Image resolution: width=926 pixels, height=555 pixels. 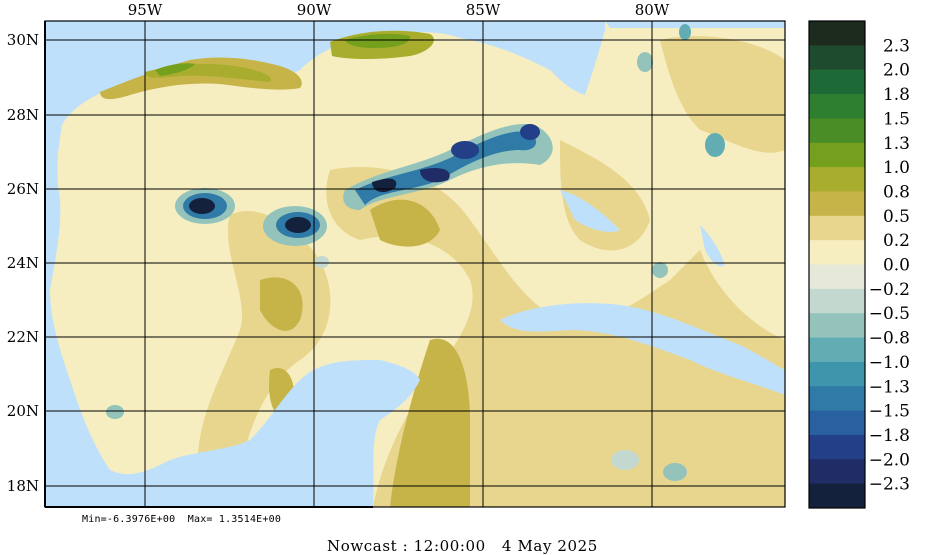 I want to click on colorbar-label: −1.8, so click(x=889, y=436).